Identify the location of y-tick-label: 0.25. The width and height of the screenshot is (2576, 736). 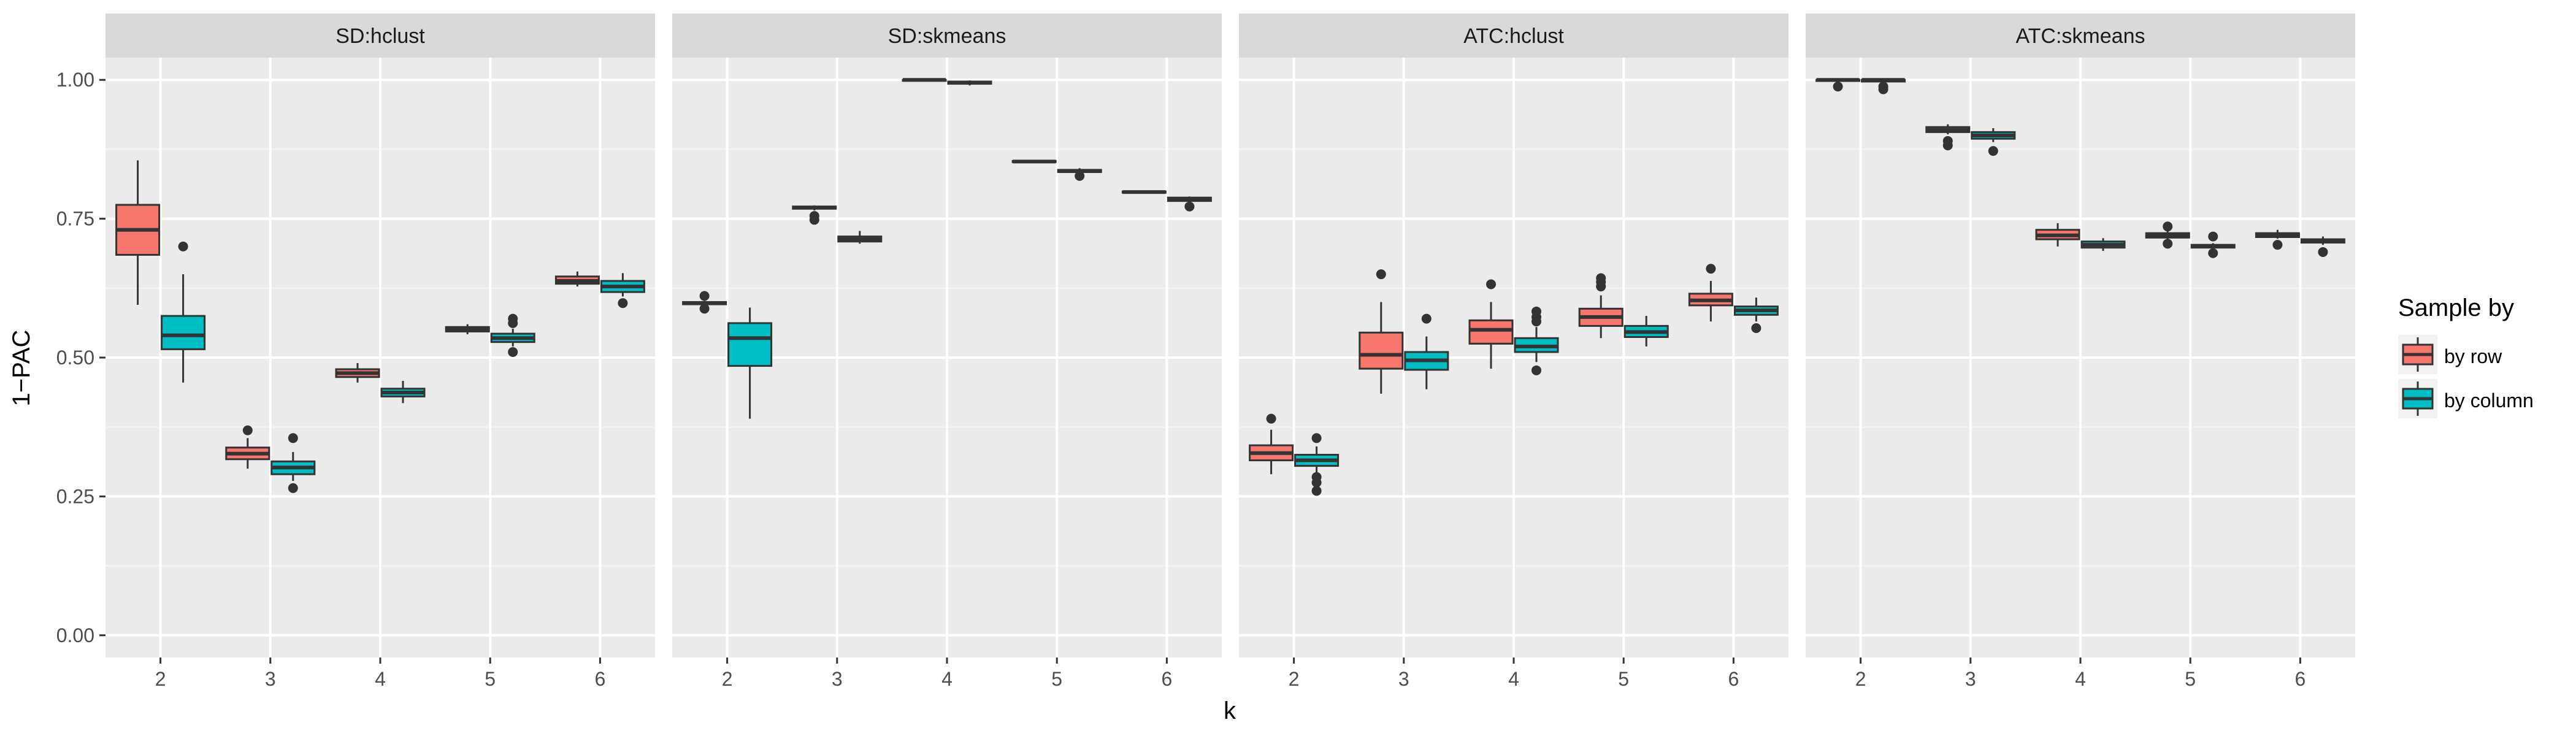
(75, 496).